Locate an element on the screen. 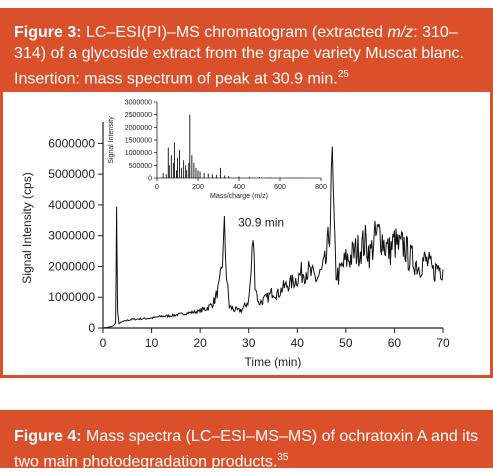 This screenshot has height=472, width=493. inset-x-tick-label: 600 is located at coordinates (280, 187).